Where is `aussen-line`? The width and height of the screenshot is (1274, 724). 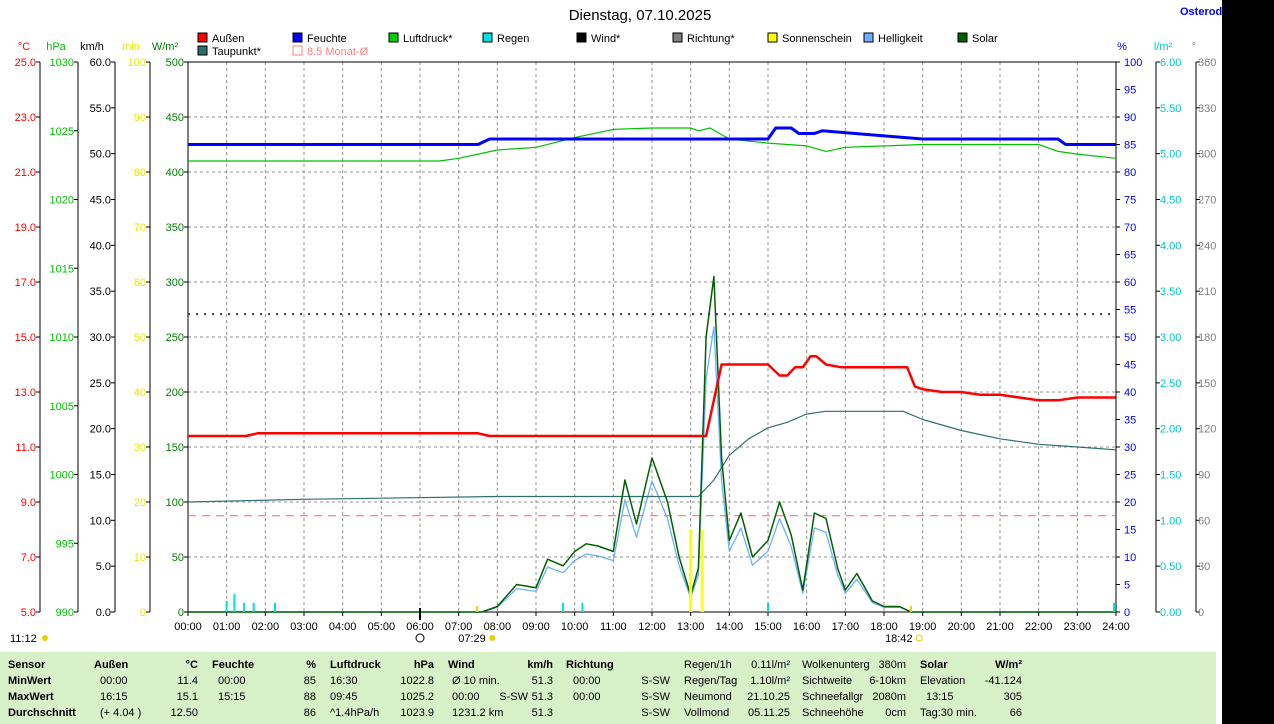
aussen-line is located at coordinates (652, 396).